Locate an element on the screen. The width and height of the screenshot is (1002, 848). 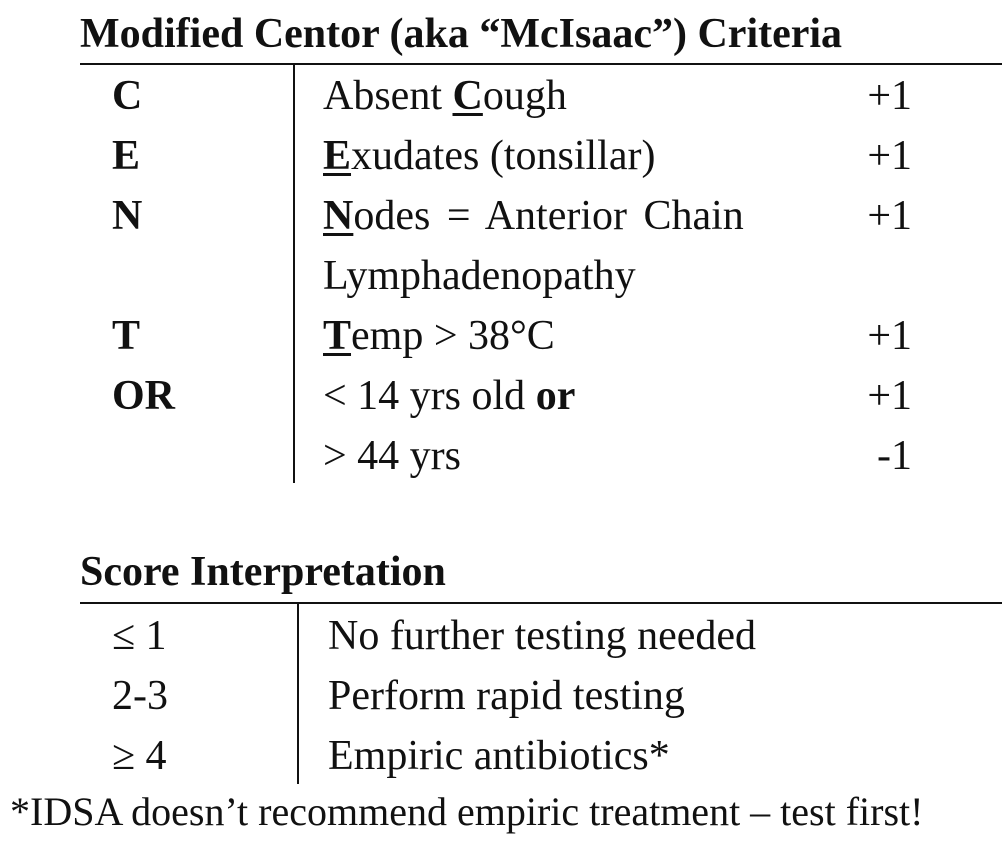
criterion-description-continuation: Lymphadenopathy is located at coordinates (479, 276).